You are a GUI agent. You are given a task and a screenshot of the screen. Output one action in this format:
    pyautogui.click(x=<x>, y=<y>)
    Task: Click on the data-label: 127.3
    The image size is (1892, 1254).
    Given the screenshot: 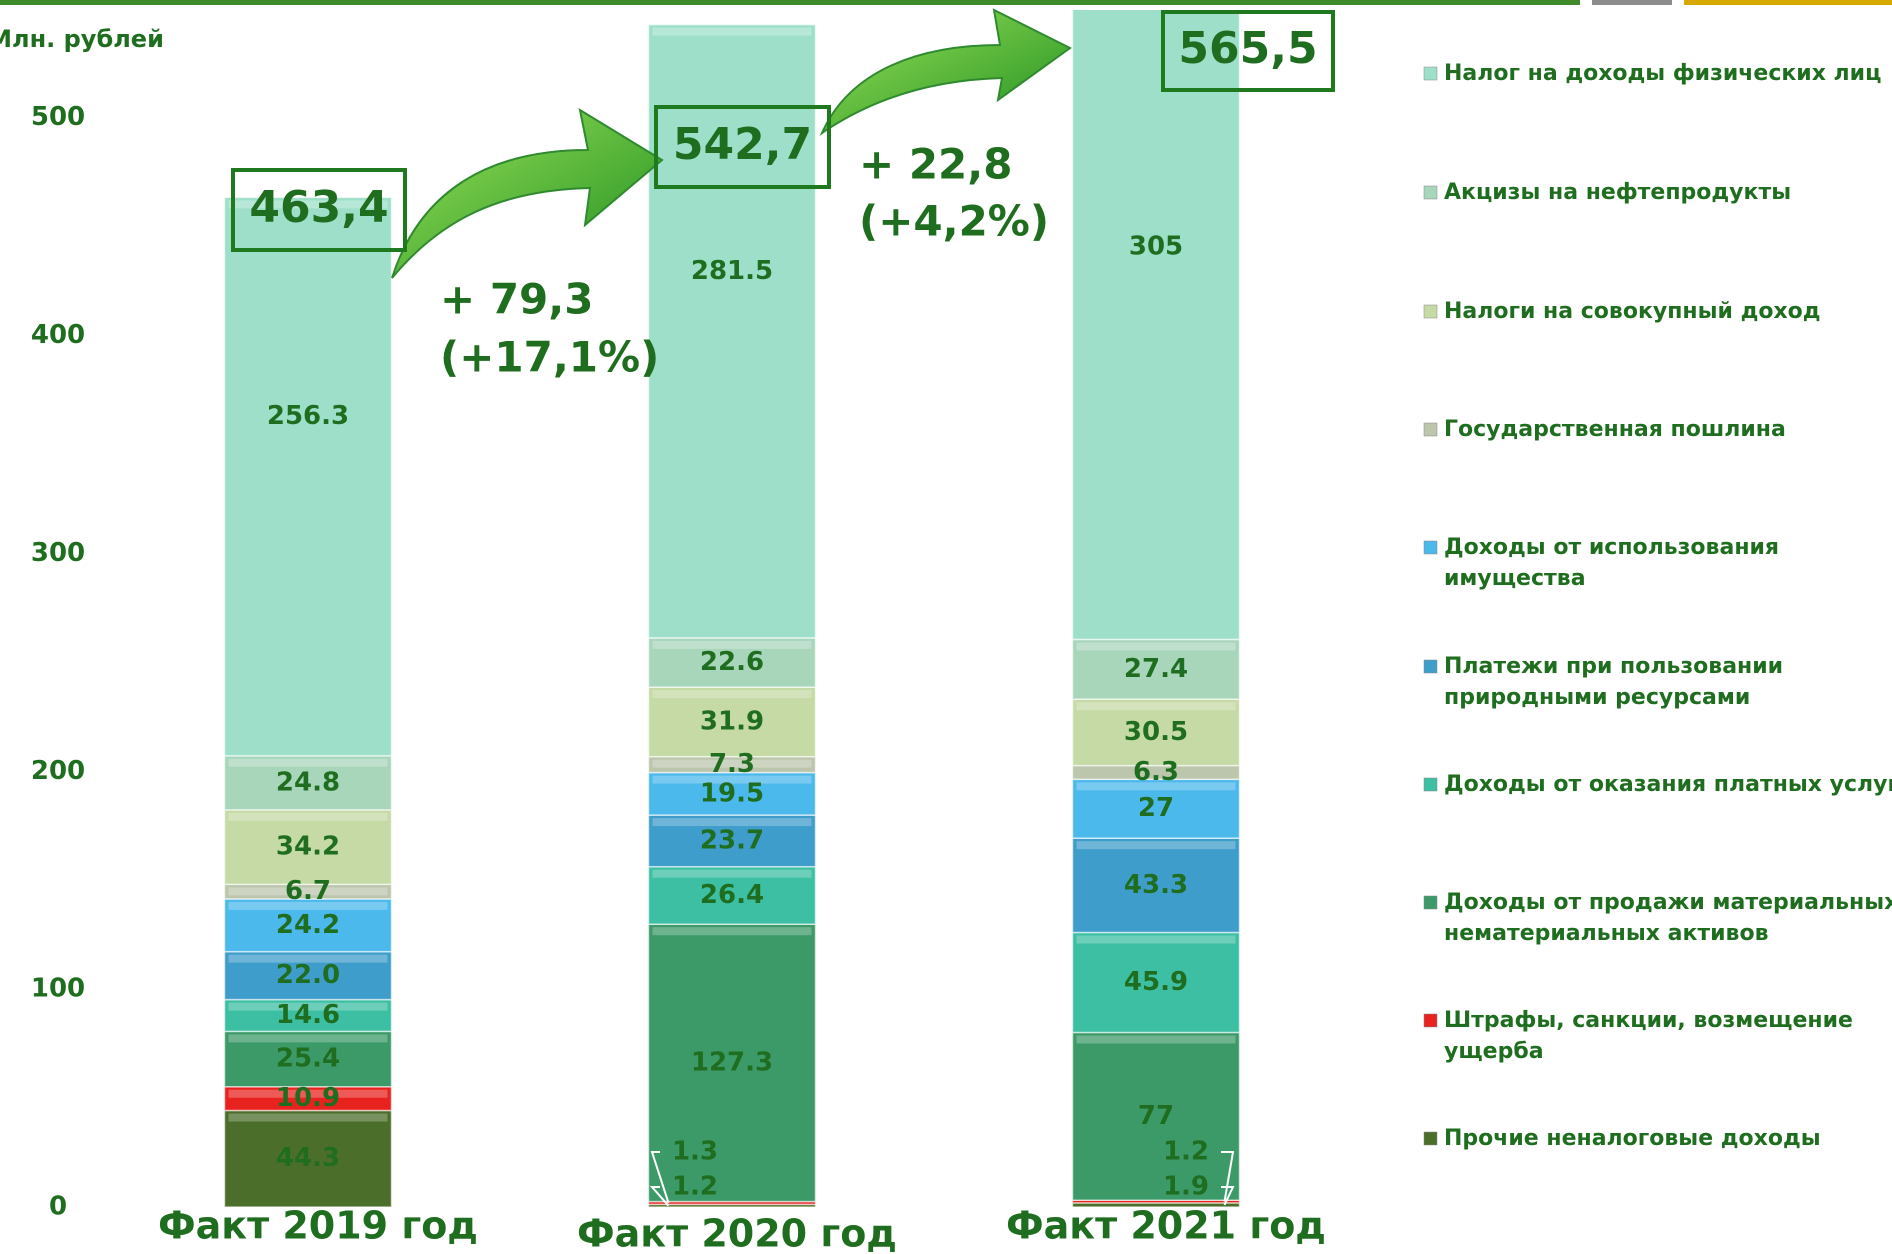 What is the action you would take?
    pyautogui.click(x=732, y=1062)
    